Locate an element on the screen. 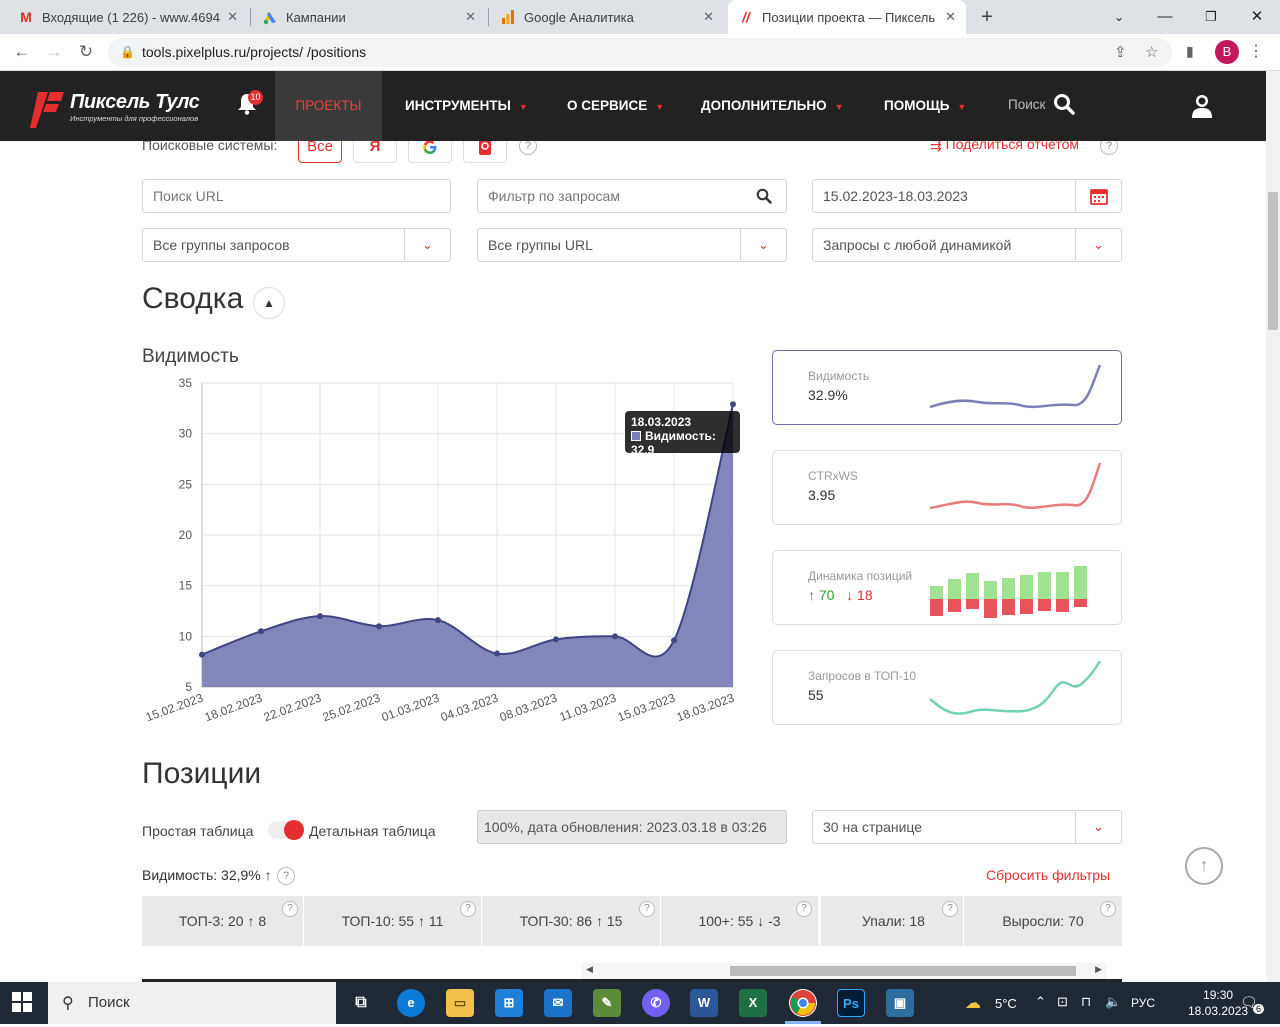  back-button: ← is located at coordinates (22, 51).